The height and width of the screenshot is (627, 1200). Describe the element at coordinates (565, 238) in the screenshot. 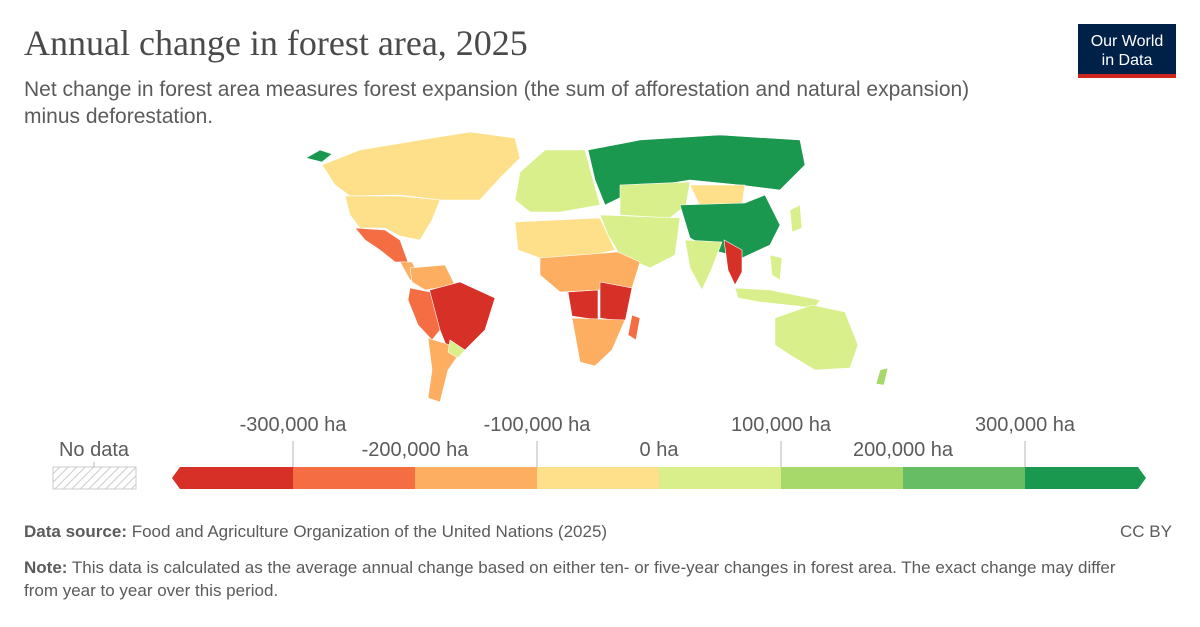

I see `country-north-africa` at that location.